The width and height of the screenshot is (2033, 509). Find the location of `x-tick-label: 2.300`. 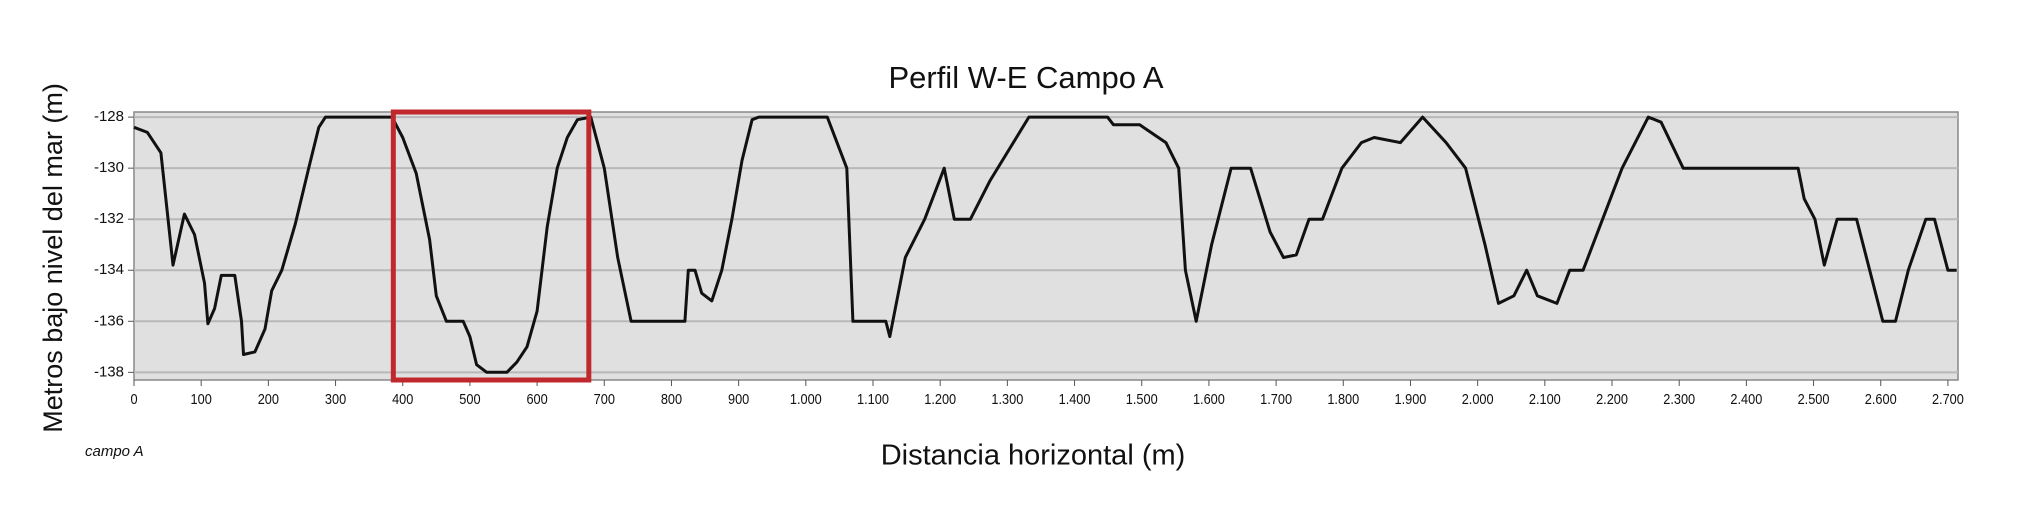

x-tick-label: 2.300 is located at coordinates (1679, 398).